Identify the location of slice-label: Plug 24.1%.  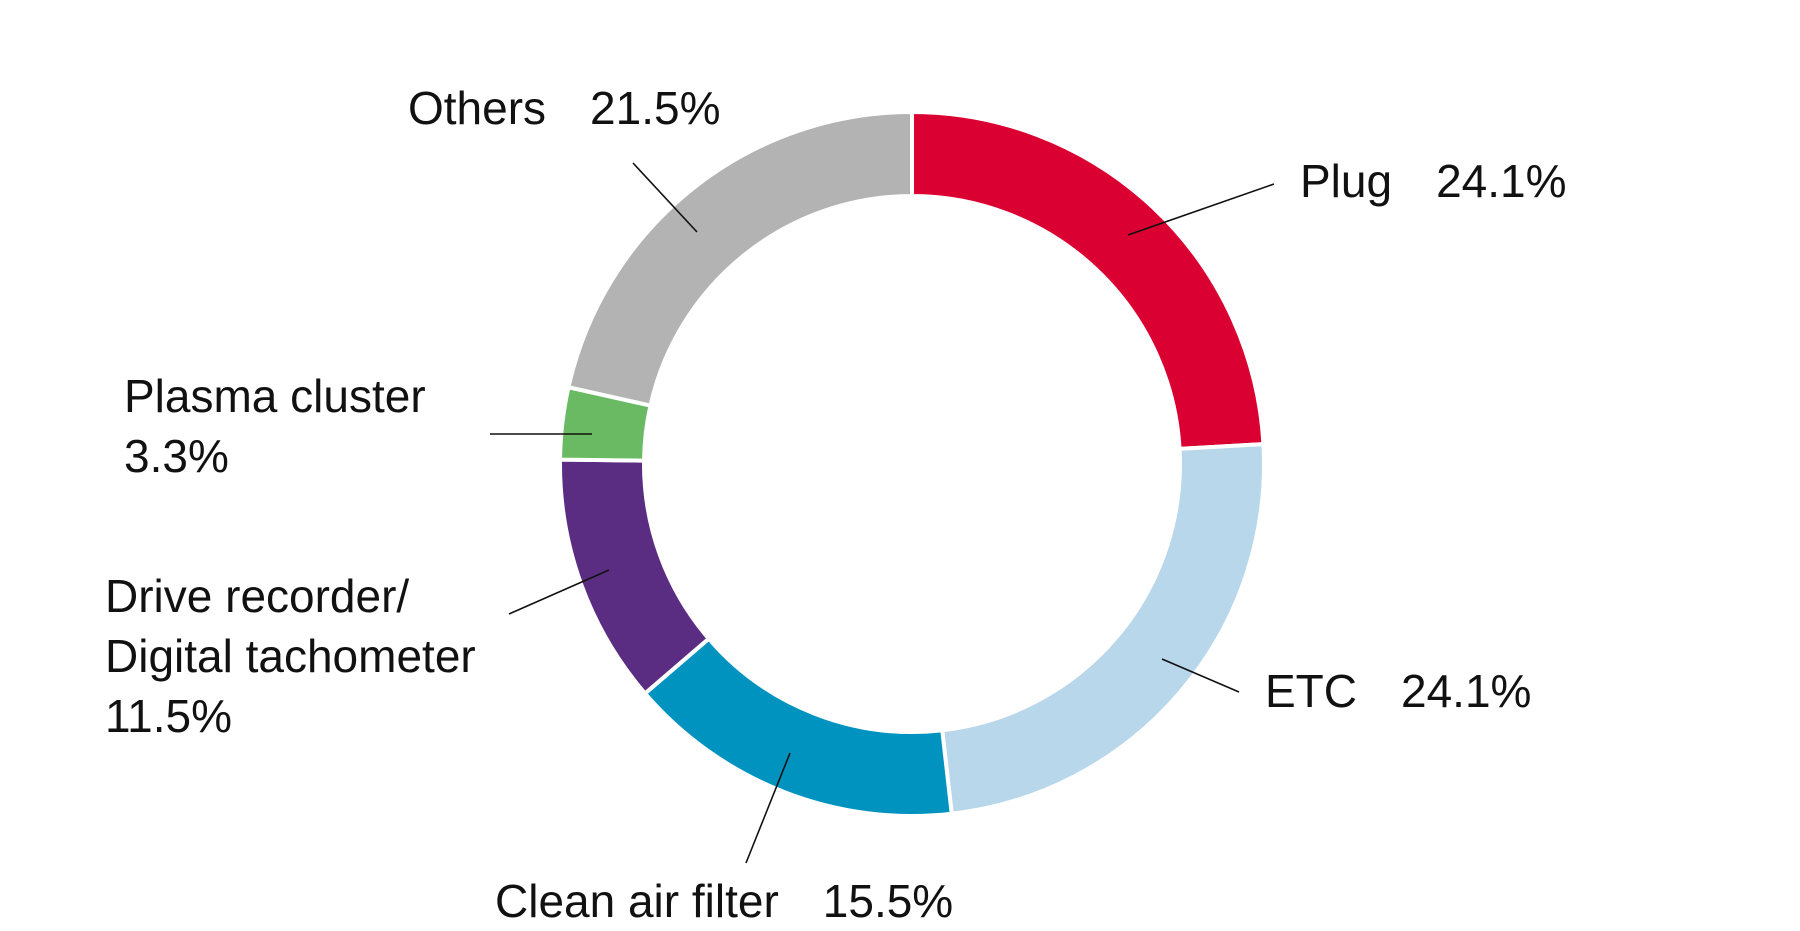
(1433, 181).